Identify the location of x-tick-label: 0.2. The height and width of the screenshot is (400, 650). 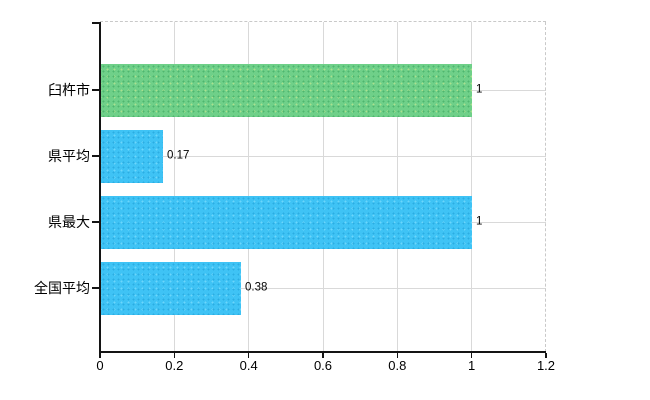
(174, 365).